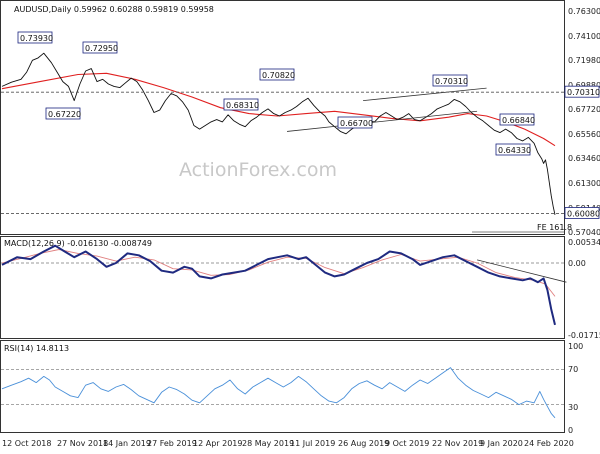  I want to click on rsi-y-tick: 70, so click(573, 369).